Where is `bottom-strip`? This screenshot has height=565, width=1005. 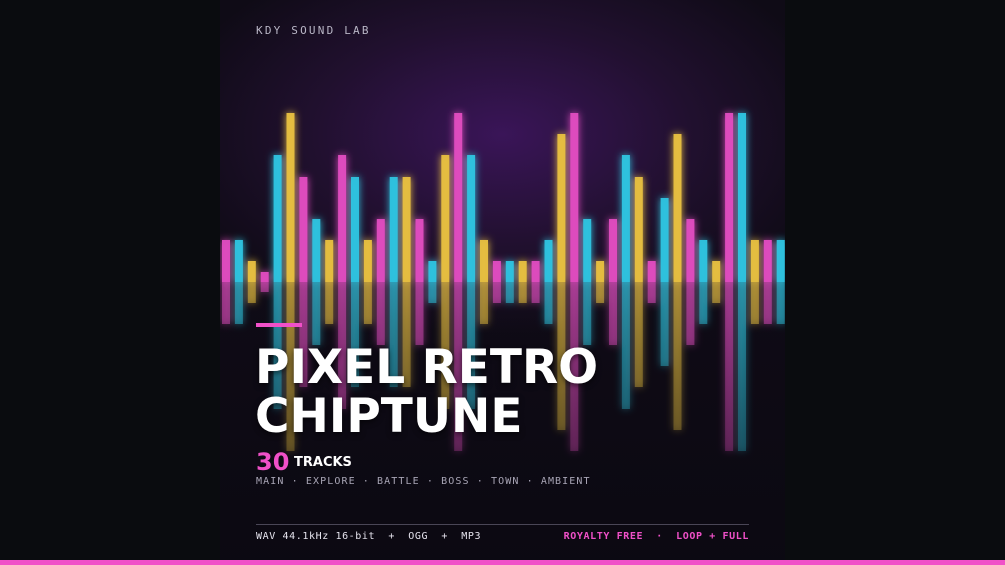 bottom-strip is located at coordinates (502, 562).